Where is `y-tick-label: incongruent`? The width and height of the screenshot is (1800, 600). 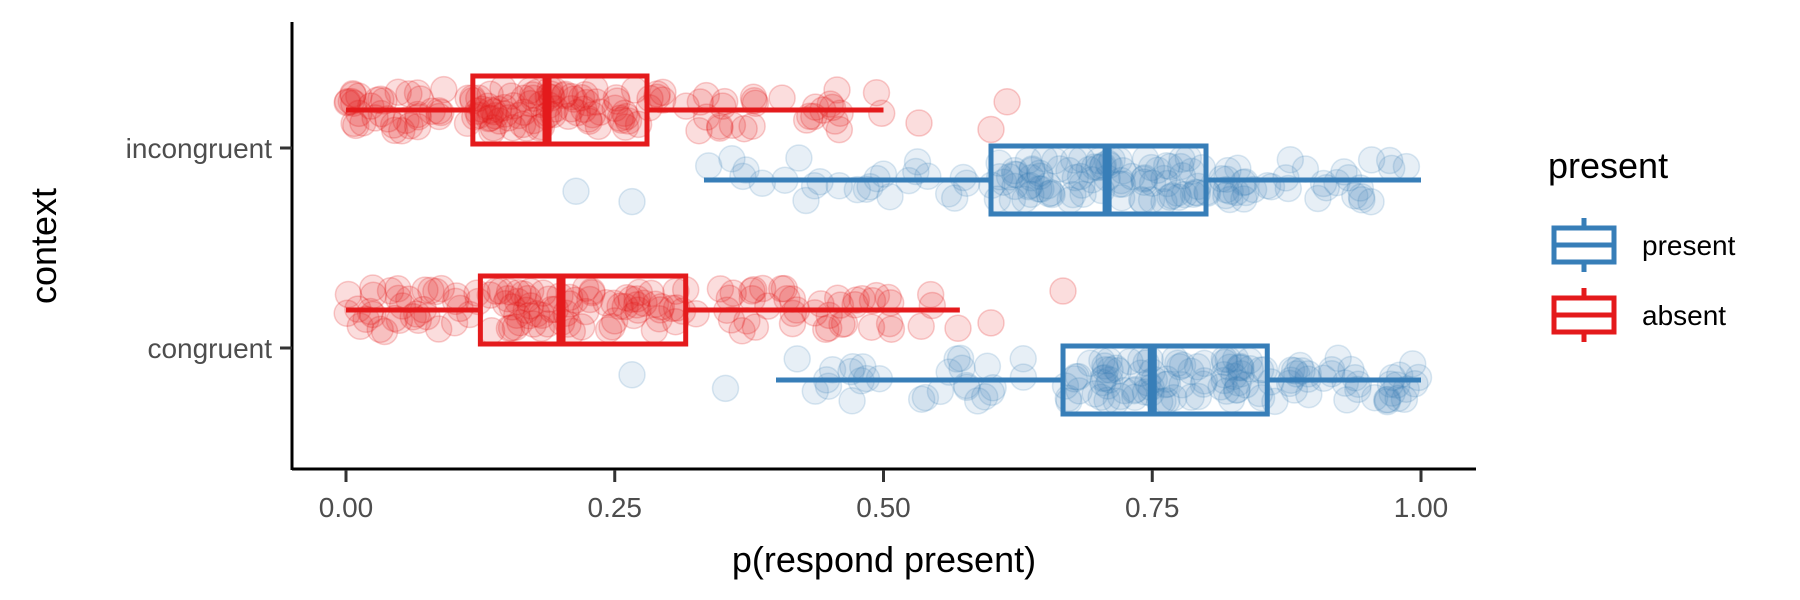
y-tick-label: incongruent is located at coordinates (199, 148).